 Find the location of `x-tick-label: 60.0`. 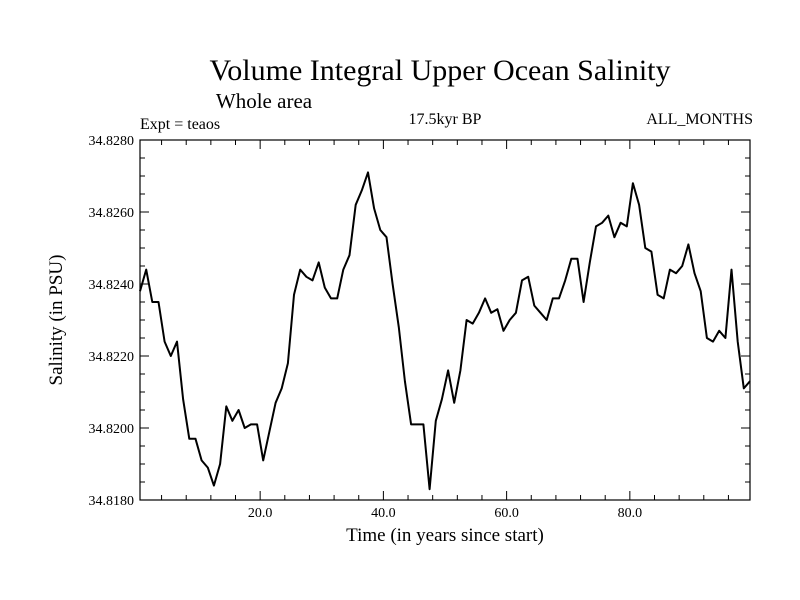

x-tick-label: 60.0 is located at coordinates (506, 513).